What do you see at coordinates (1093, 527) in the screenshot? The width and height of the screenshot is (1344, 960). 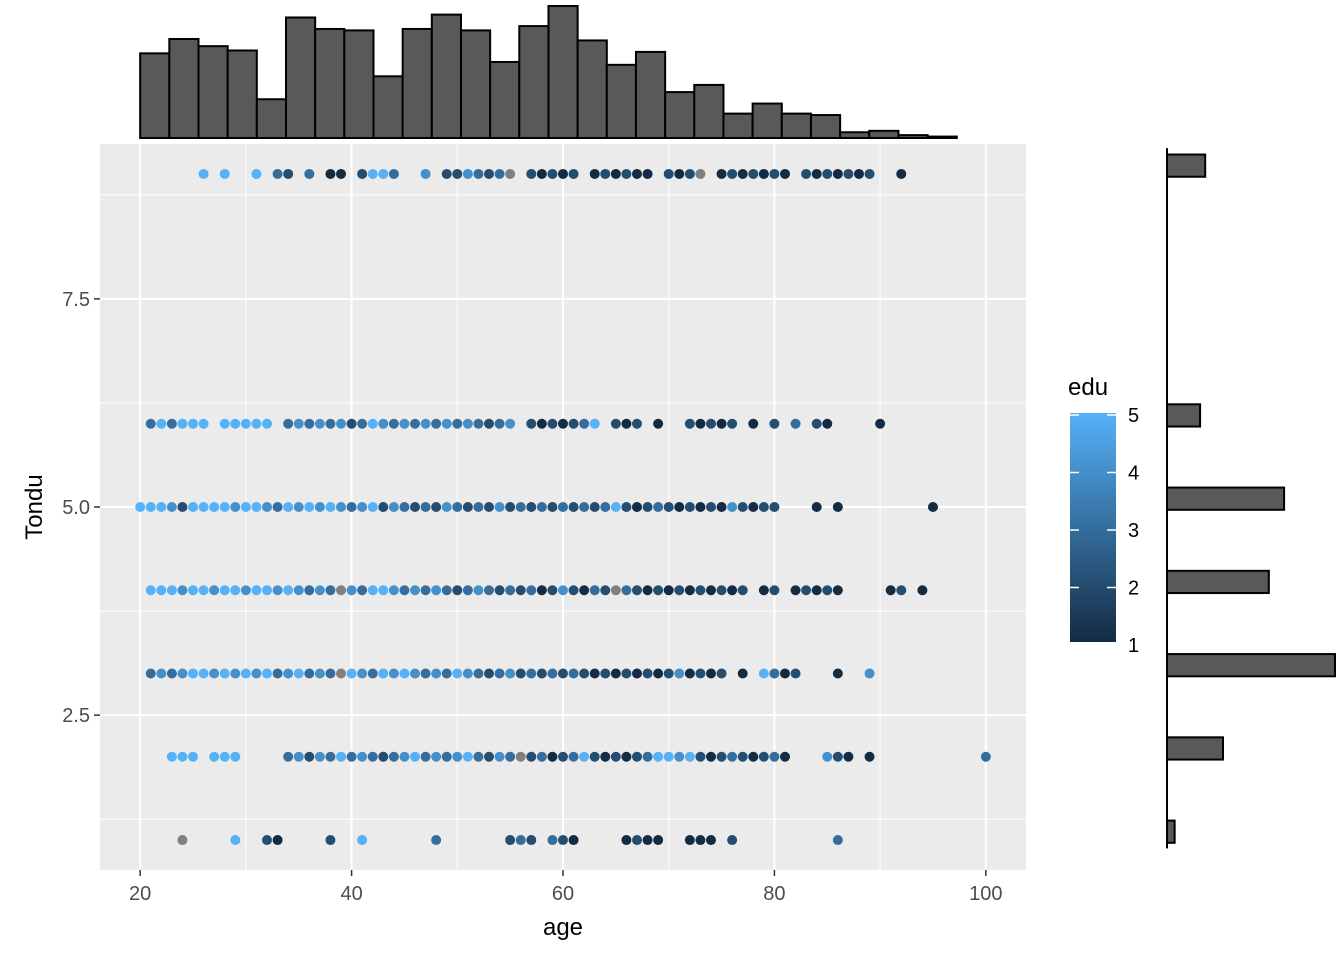 I see `legend-colorbar` at bounding box center [1093, 527].